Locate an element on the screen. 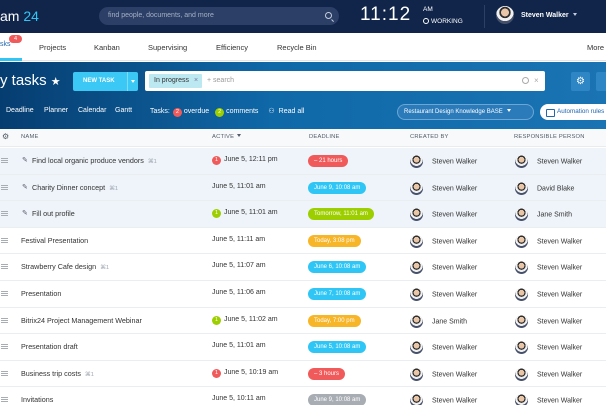  new-task-button: NEW TASK is located at coordinates (105, 81).